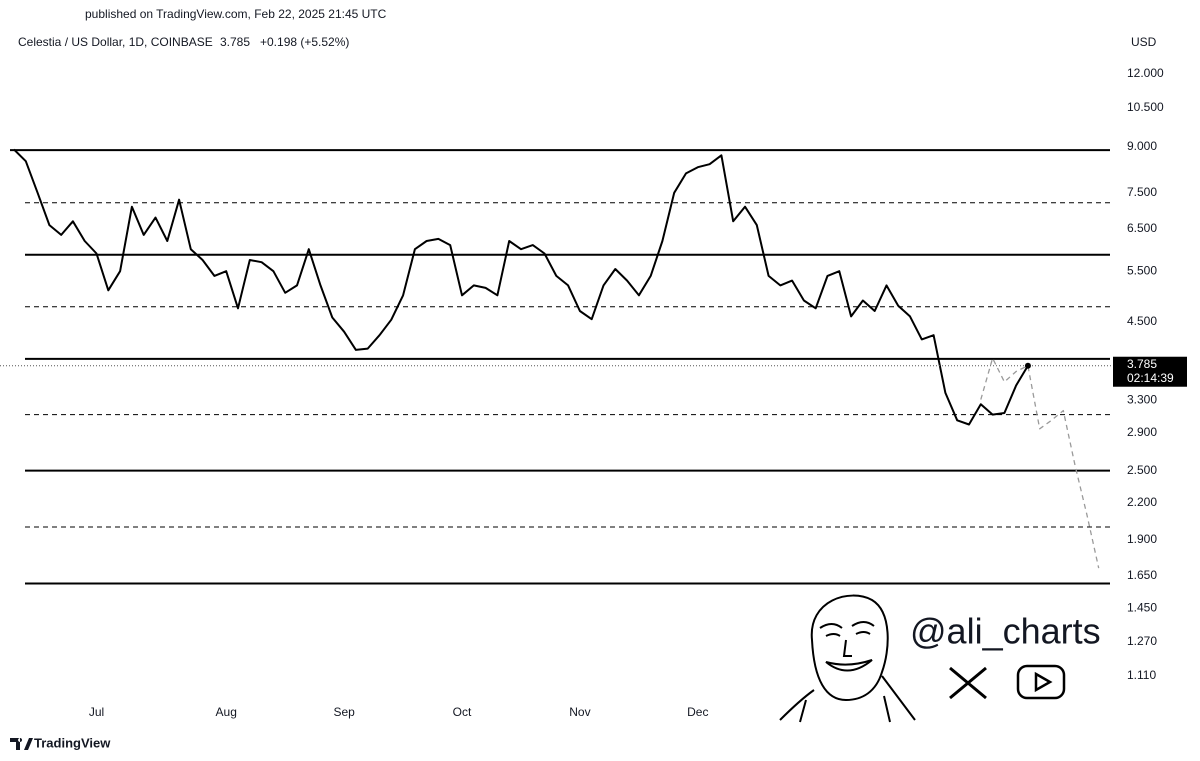 The height and width of the screenshot is (761, 1200). What do you see at coordinates (96, 712) in the screenshot?
I see `x-tick-label: Jul` at bounding box center [96, 712].